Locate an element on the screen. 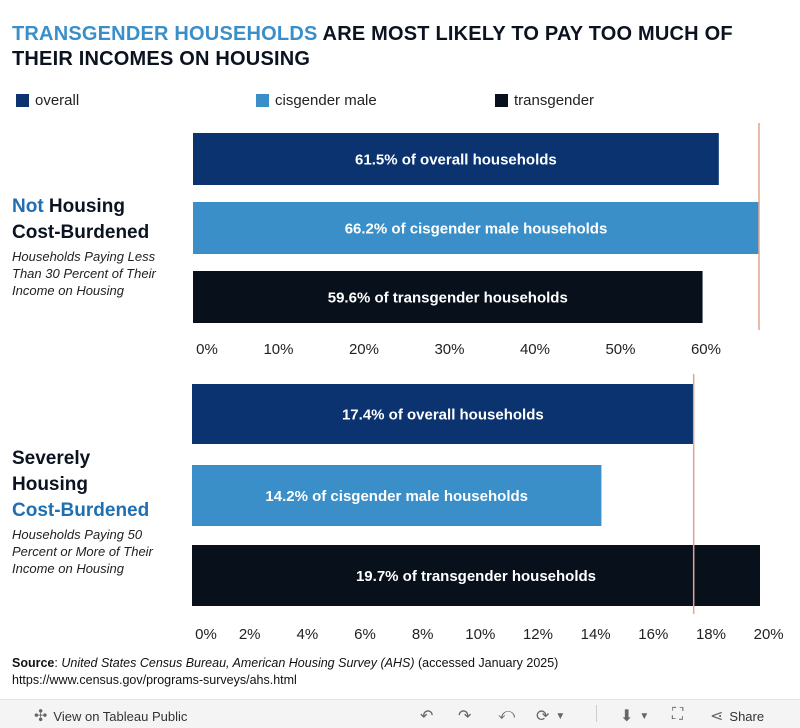  panel2-heading-highlight: Cost-Burdened is located at coordinates (81, 510).